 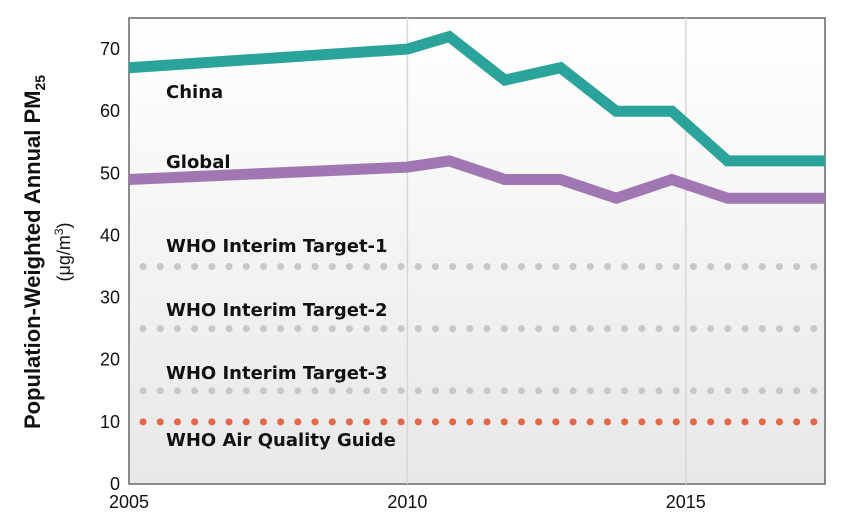 What do you see at coordinates (110, 360) in the screenshot?
I see `y-tick-label-2: 20` at bounding box center [110, 360].